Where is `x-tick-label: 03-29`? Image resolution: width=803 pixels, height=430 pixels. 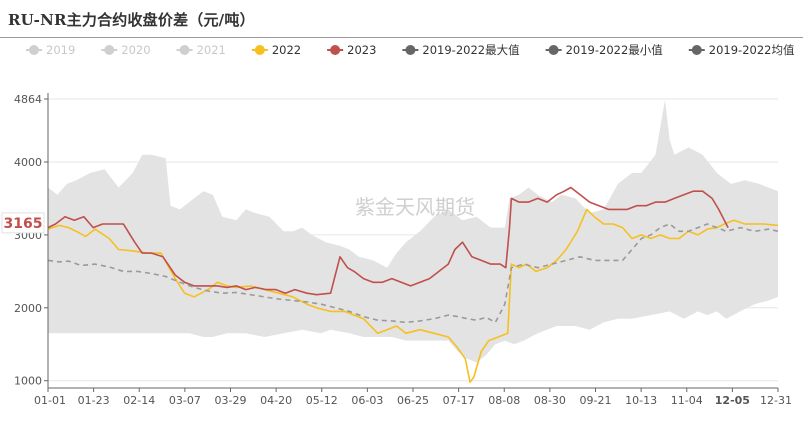 x-tick-label: 03-29 is located at coordinates (231, 400).